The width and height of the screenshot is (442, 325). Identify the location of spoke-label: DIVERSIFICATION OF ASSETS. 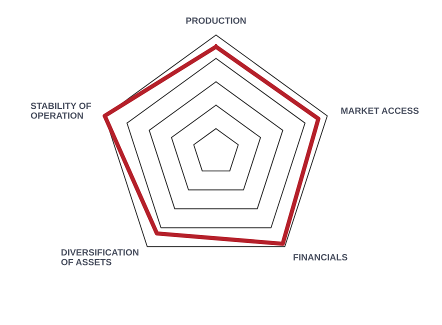
(99, 257).